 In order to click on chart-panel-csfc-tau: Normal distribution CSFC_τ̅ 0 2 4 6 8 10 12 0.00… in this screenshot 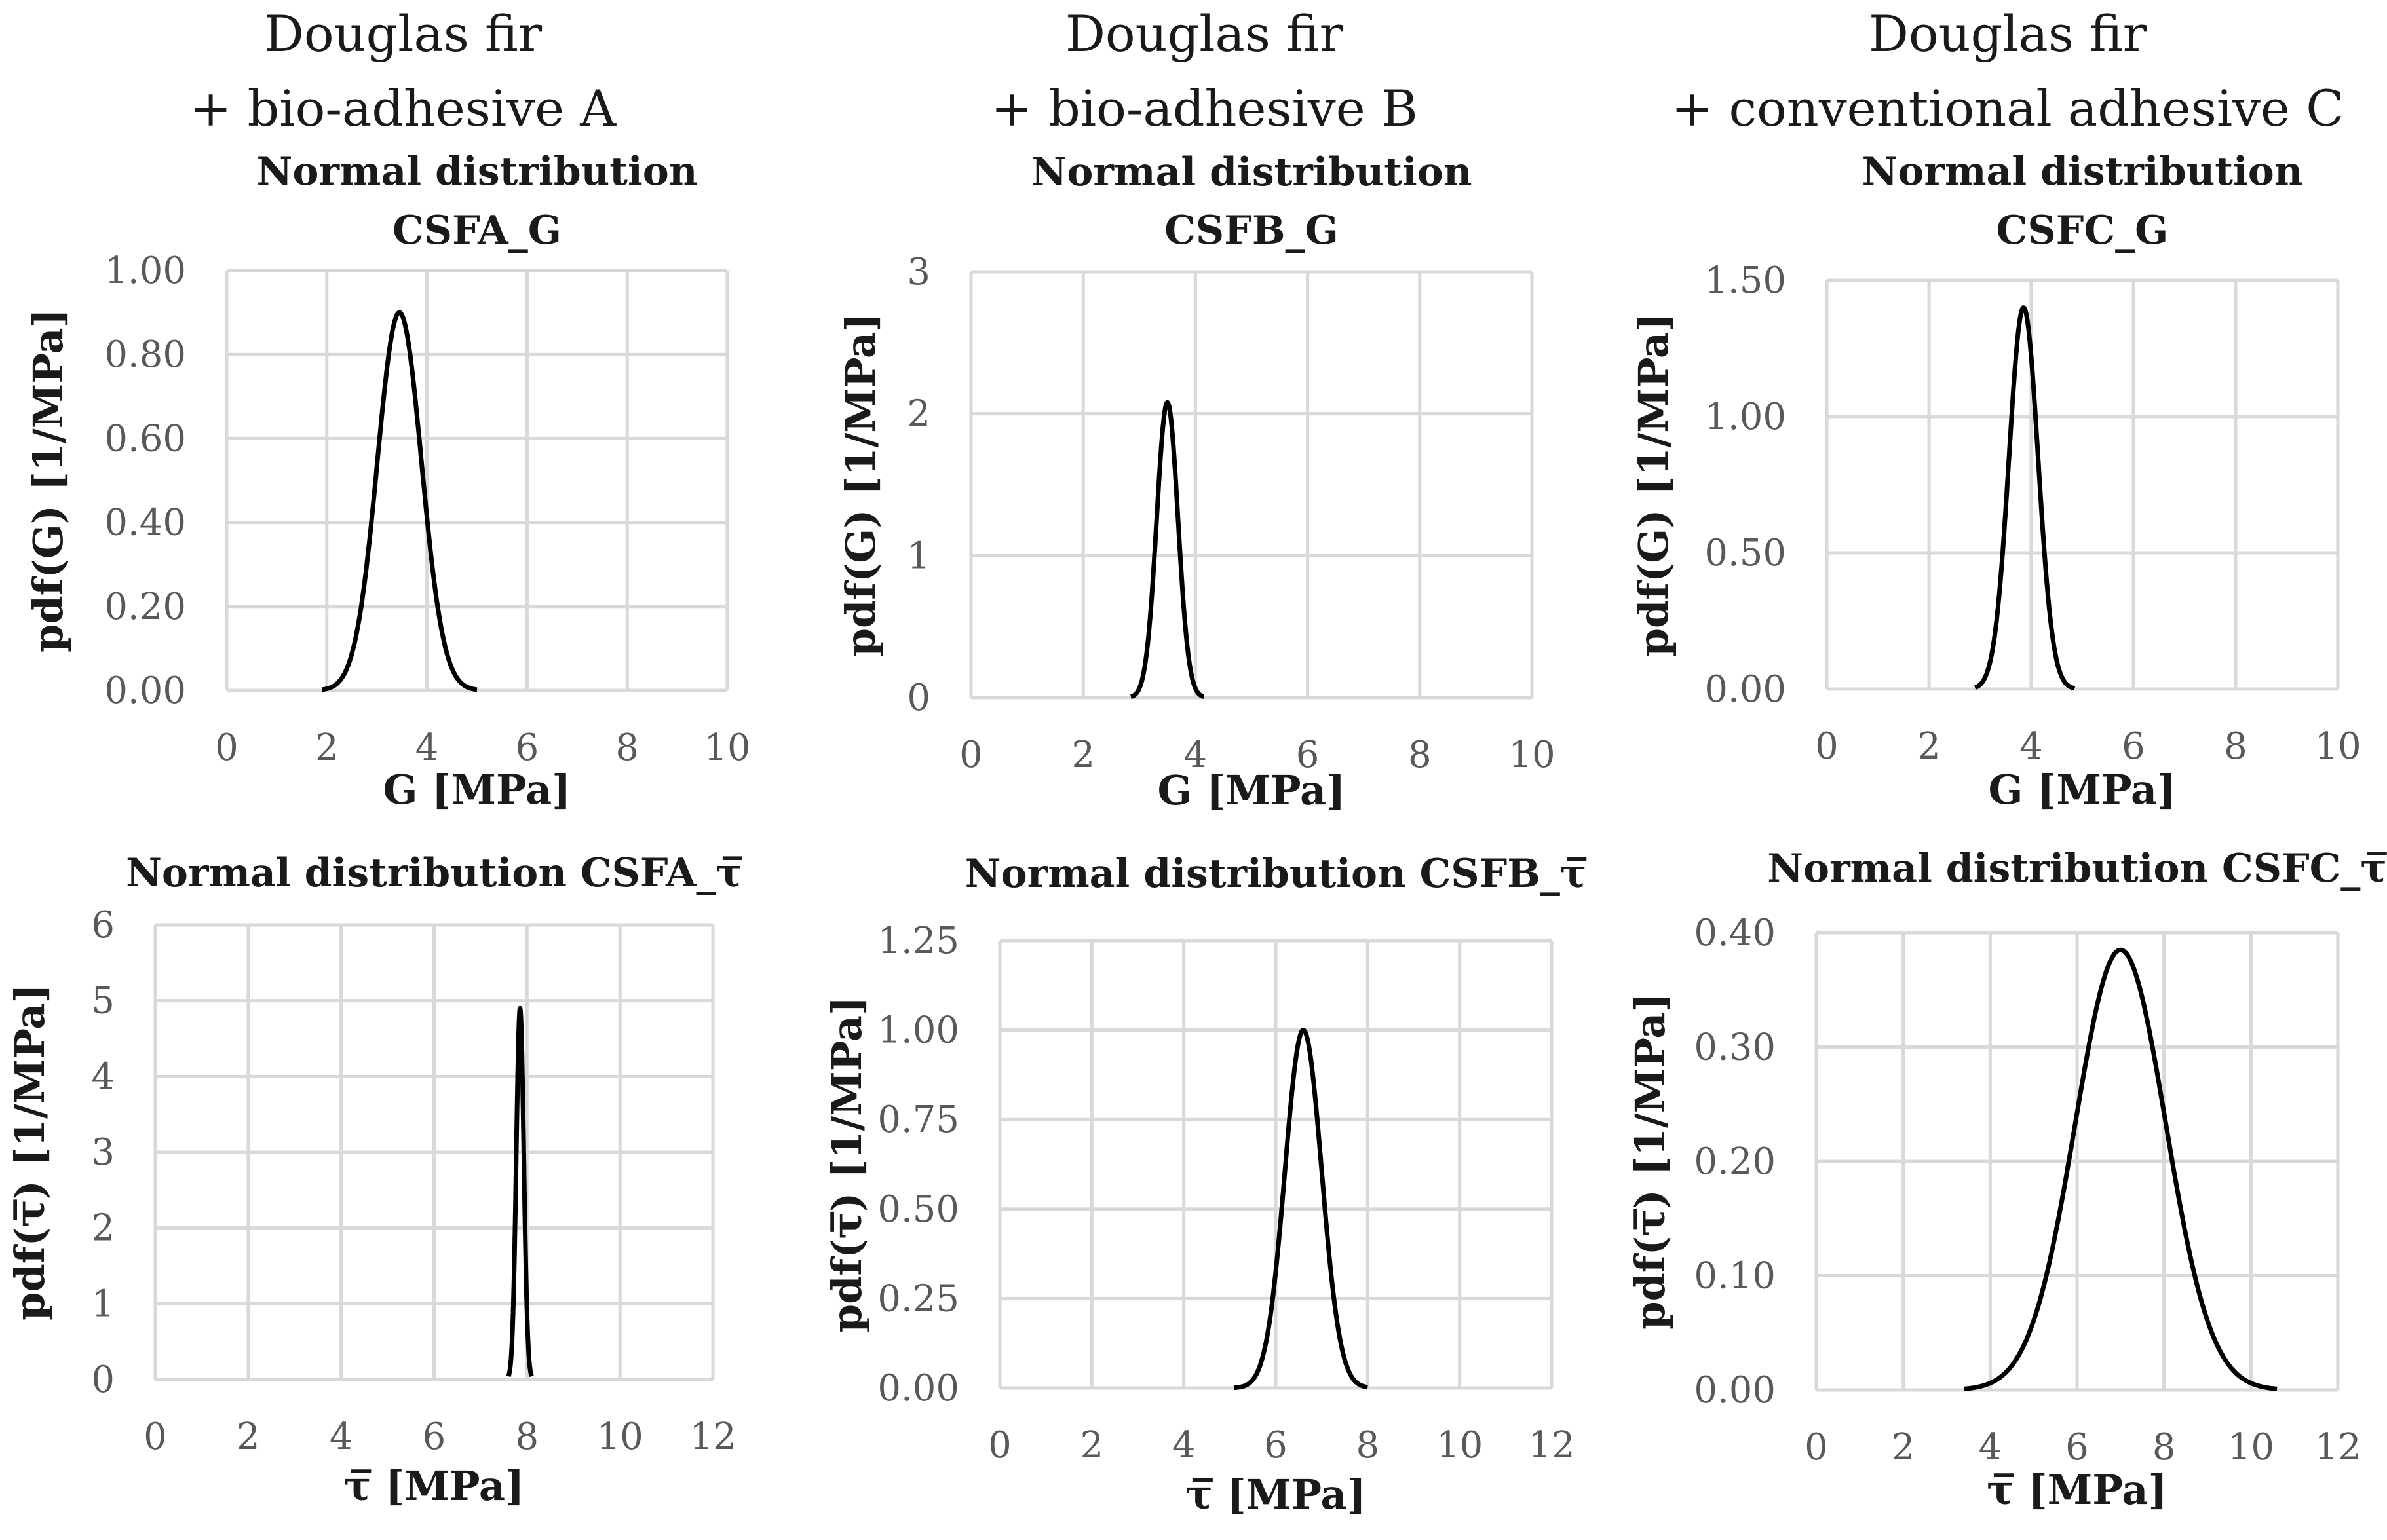, I will do `click(2006, 1180)`.